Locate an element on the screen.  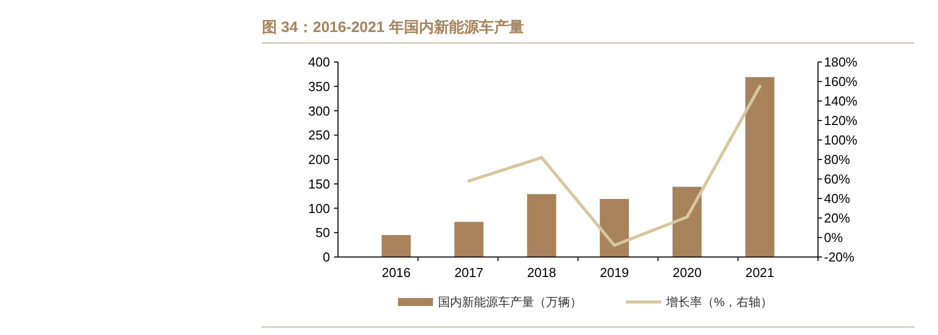
y-tick-label: 200 is located at coordinates (319, 160).